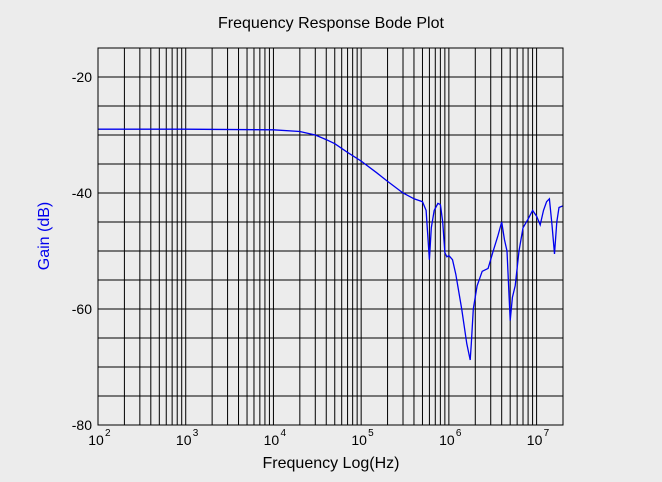 The image size is (662, 482). Describe the element at coordinates (44, 236) in the screenshot. I see `y-axis-label: Gain (dB)` at that location.